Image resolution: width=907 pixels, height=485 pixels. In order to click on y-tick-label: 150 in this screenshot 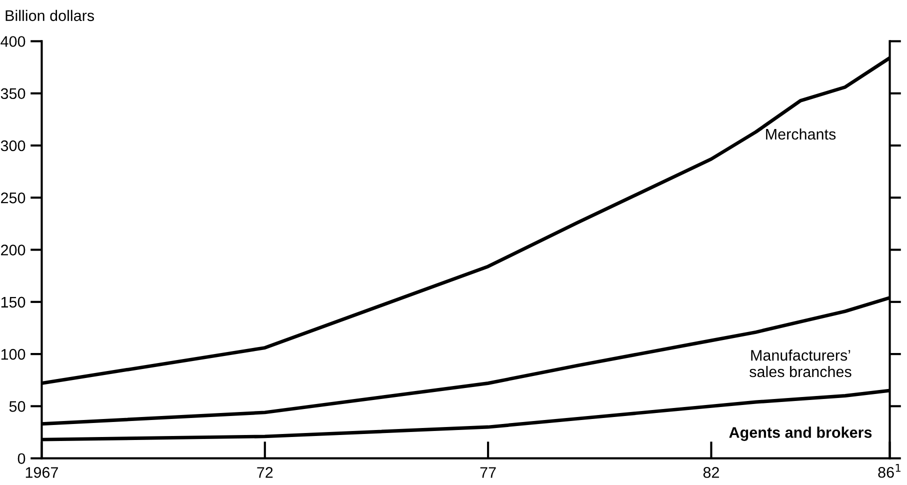, I will do `click(13, 302)`.